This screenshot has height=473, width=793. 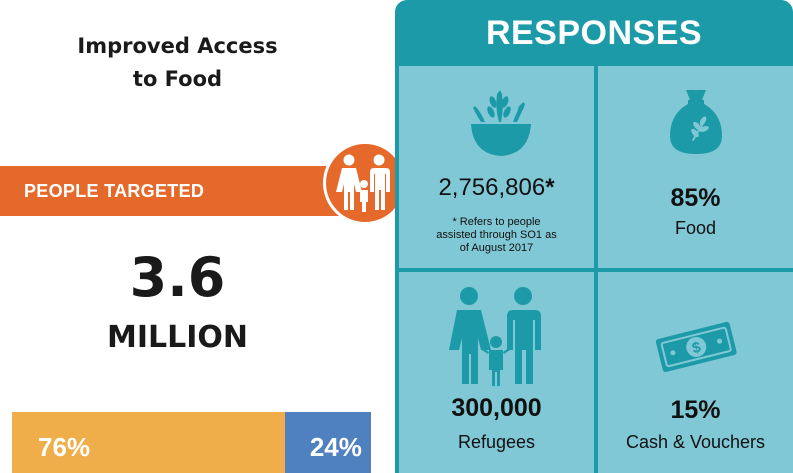 What do you see at coordinates (696, 122) in the screenshot?
I see `grain-sack-icon` at bounding box center [696, 122].